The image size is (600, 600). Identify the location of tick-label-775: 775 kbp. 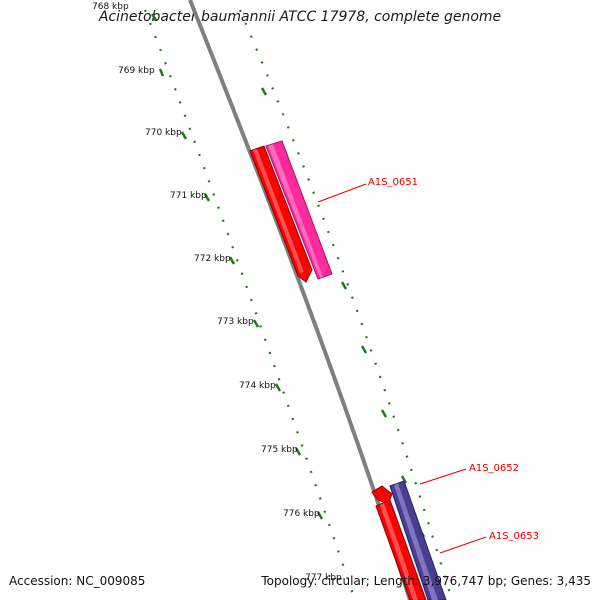
(279, 450).